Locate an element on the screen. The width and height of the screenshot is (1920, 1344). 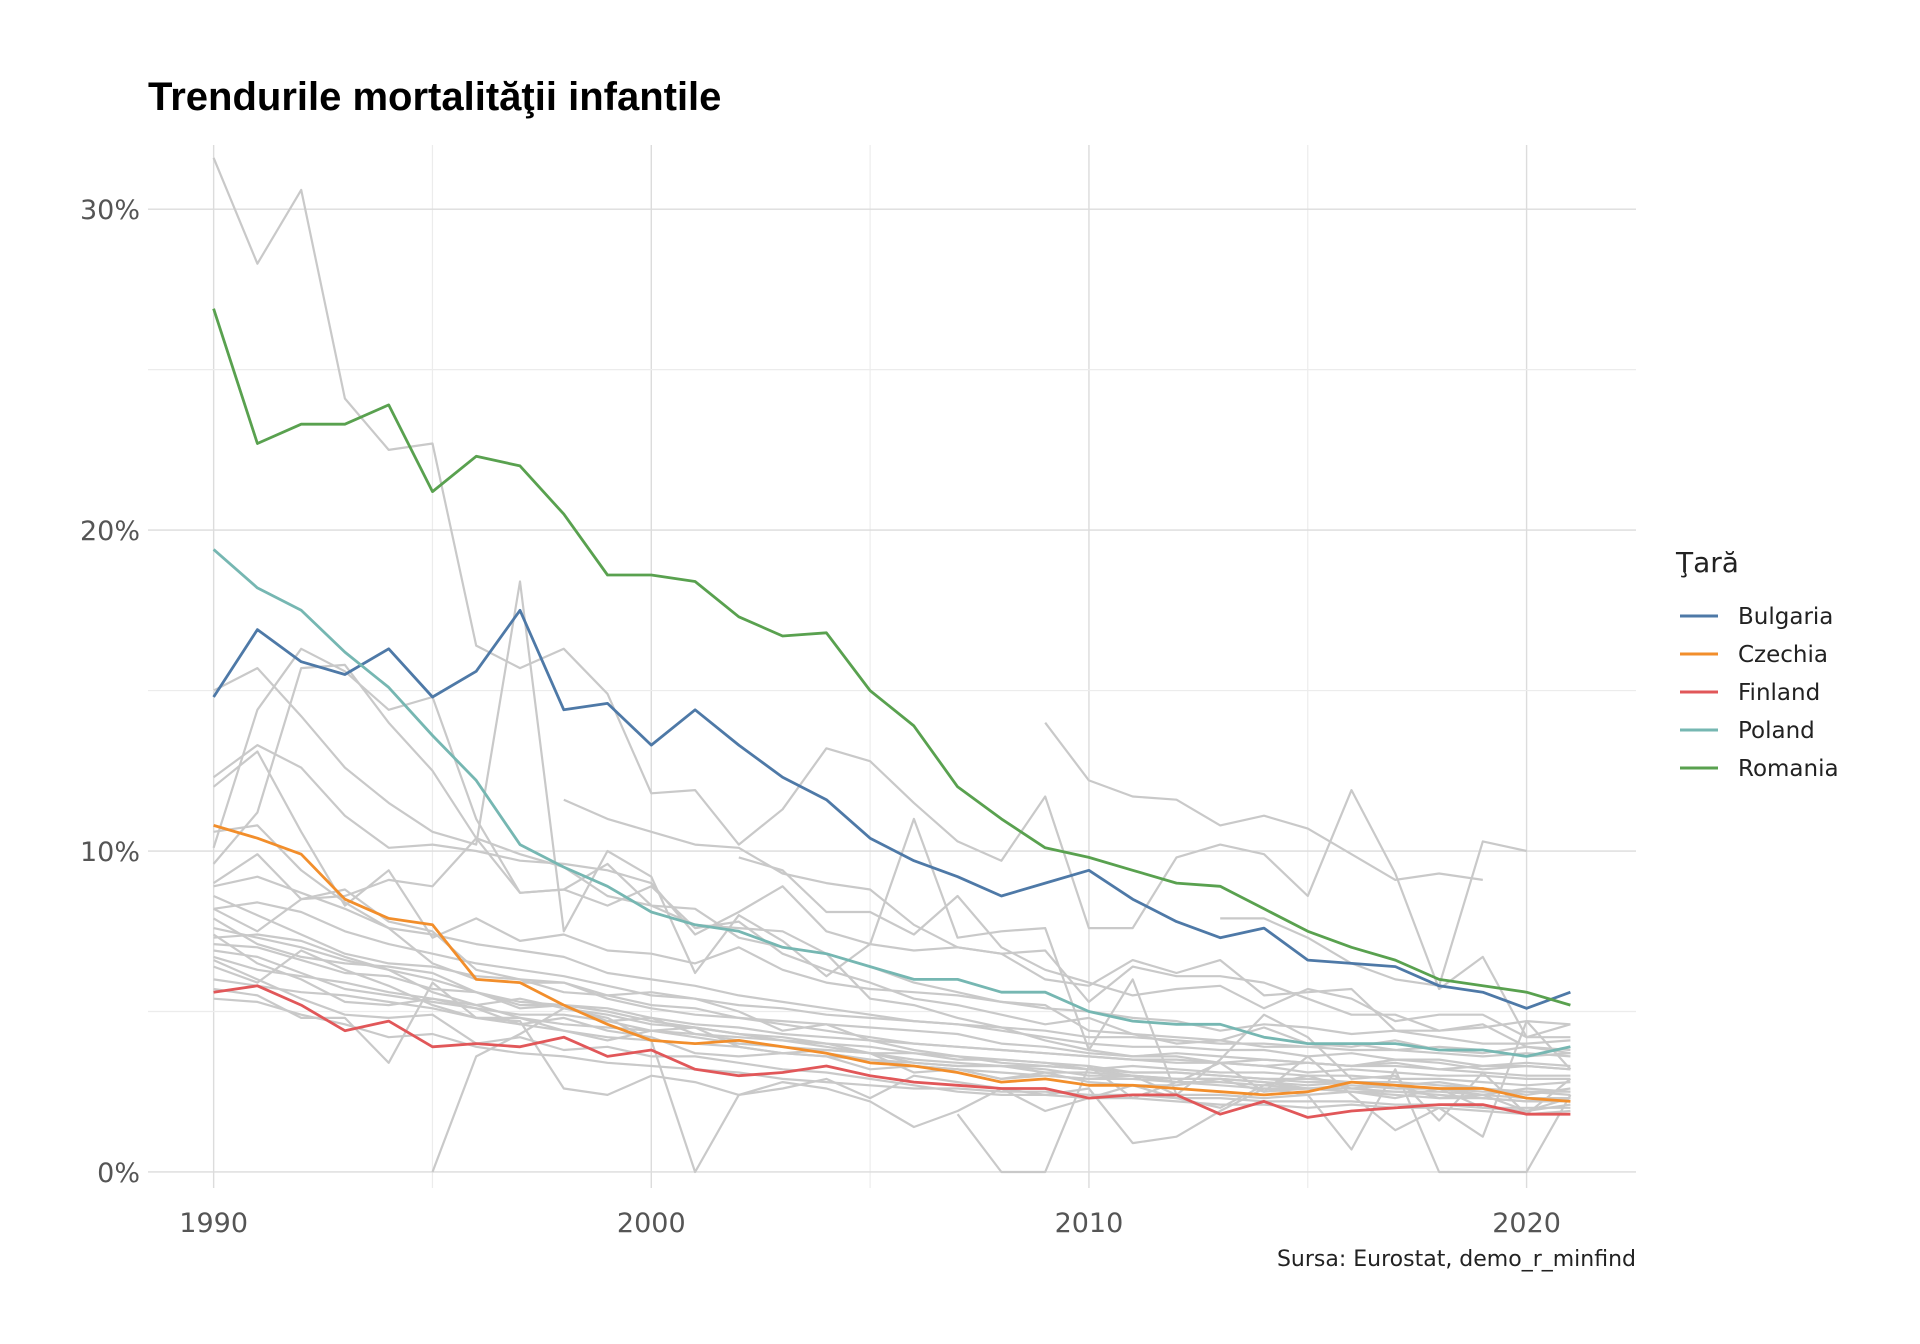
y-tick-label: 0% is located at coordinates (118, 1173).